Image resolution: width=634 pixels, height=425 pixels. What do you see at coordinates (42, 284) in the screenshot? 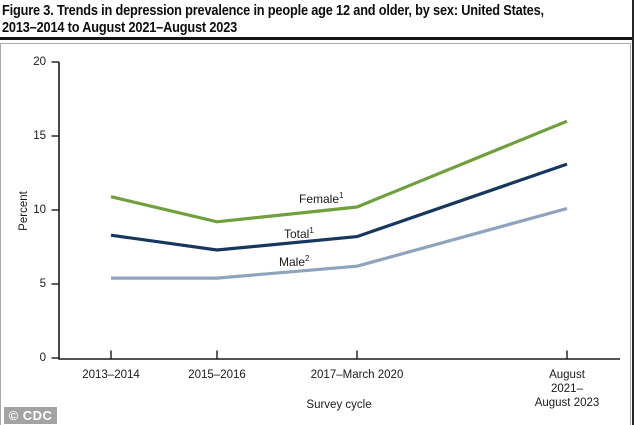
I see `y-tick-label: 5` at bounding box center [42, 284].